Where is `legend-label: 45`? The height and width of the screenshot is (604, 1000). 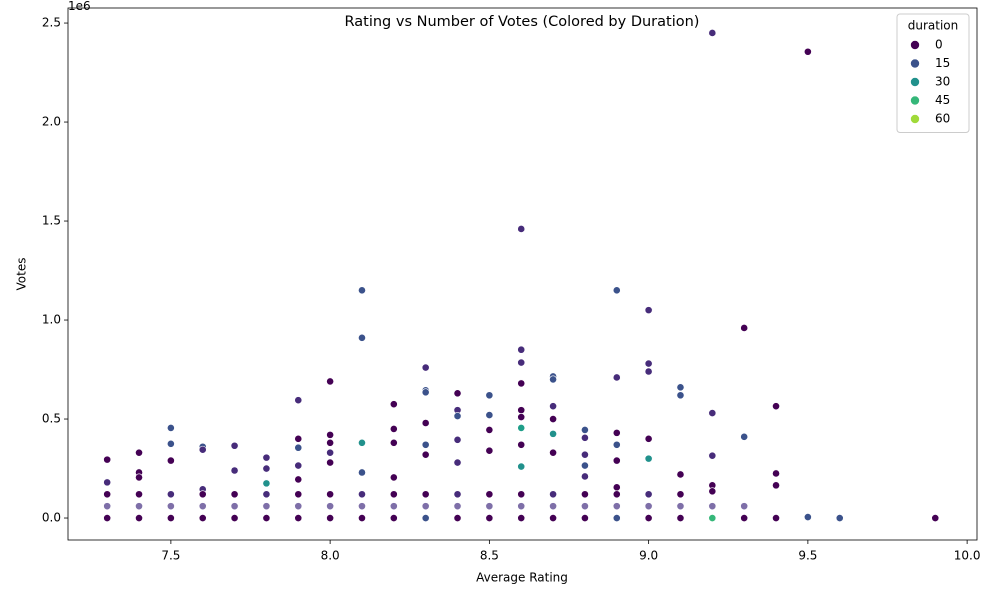 legend-label: 45 is located at coordinates (942, 100).